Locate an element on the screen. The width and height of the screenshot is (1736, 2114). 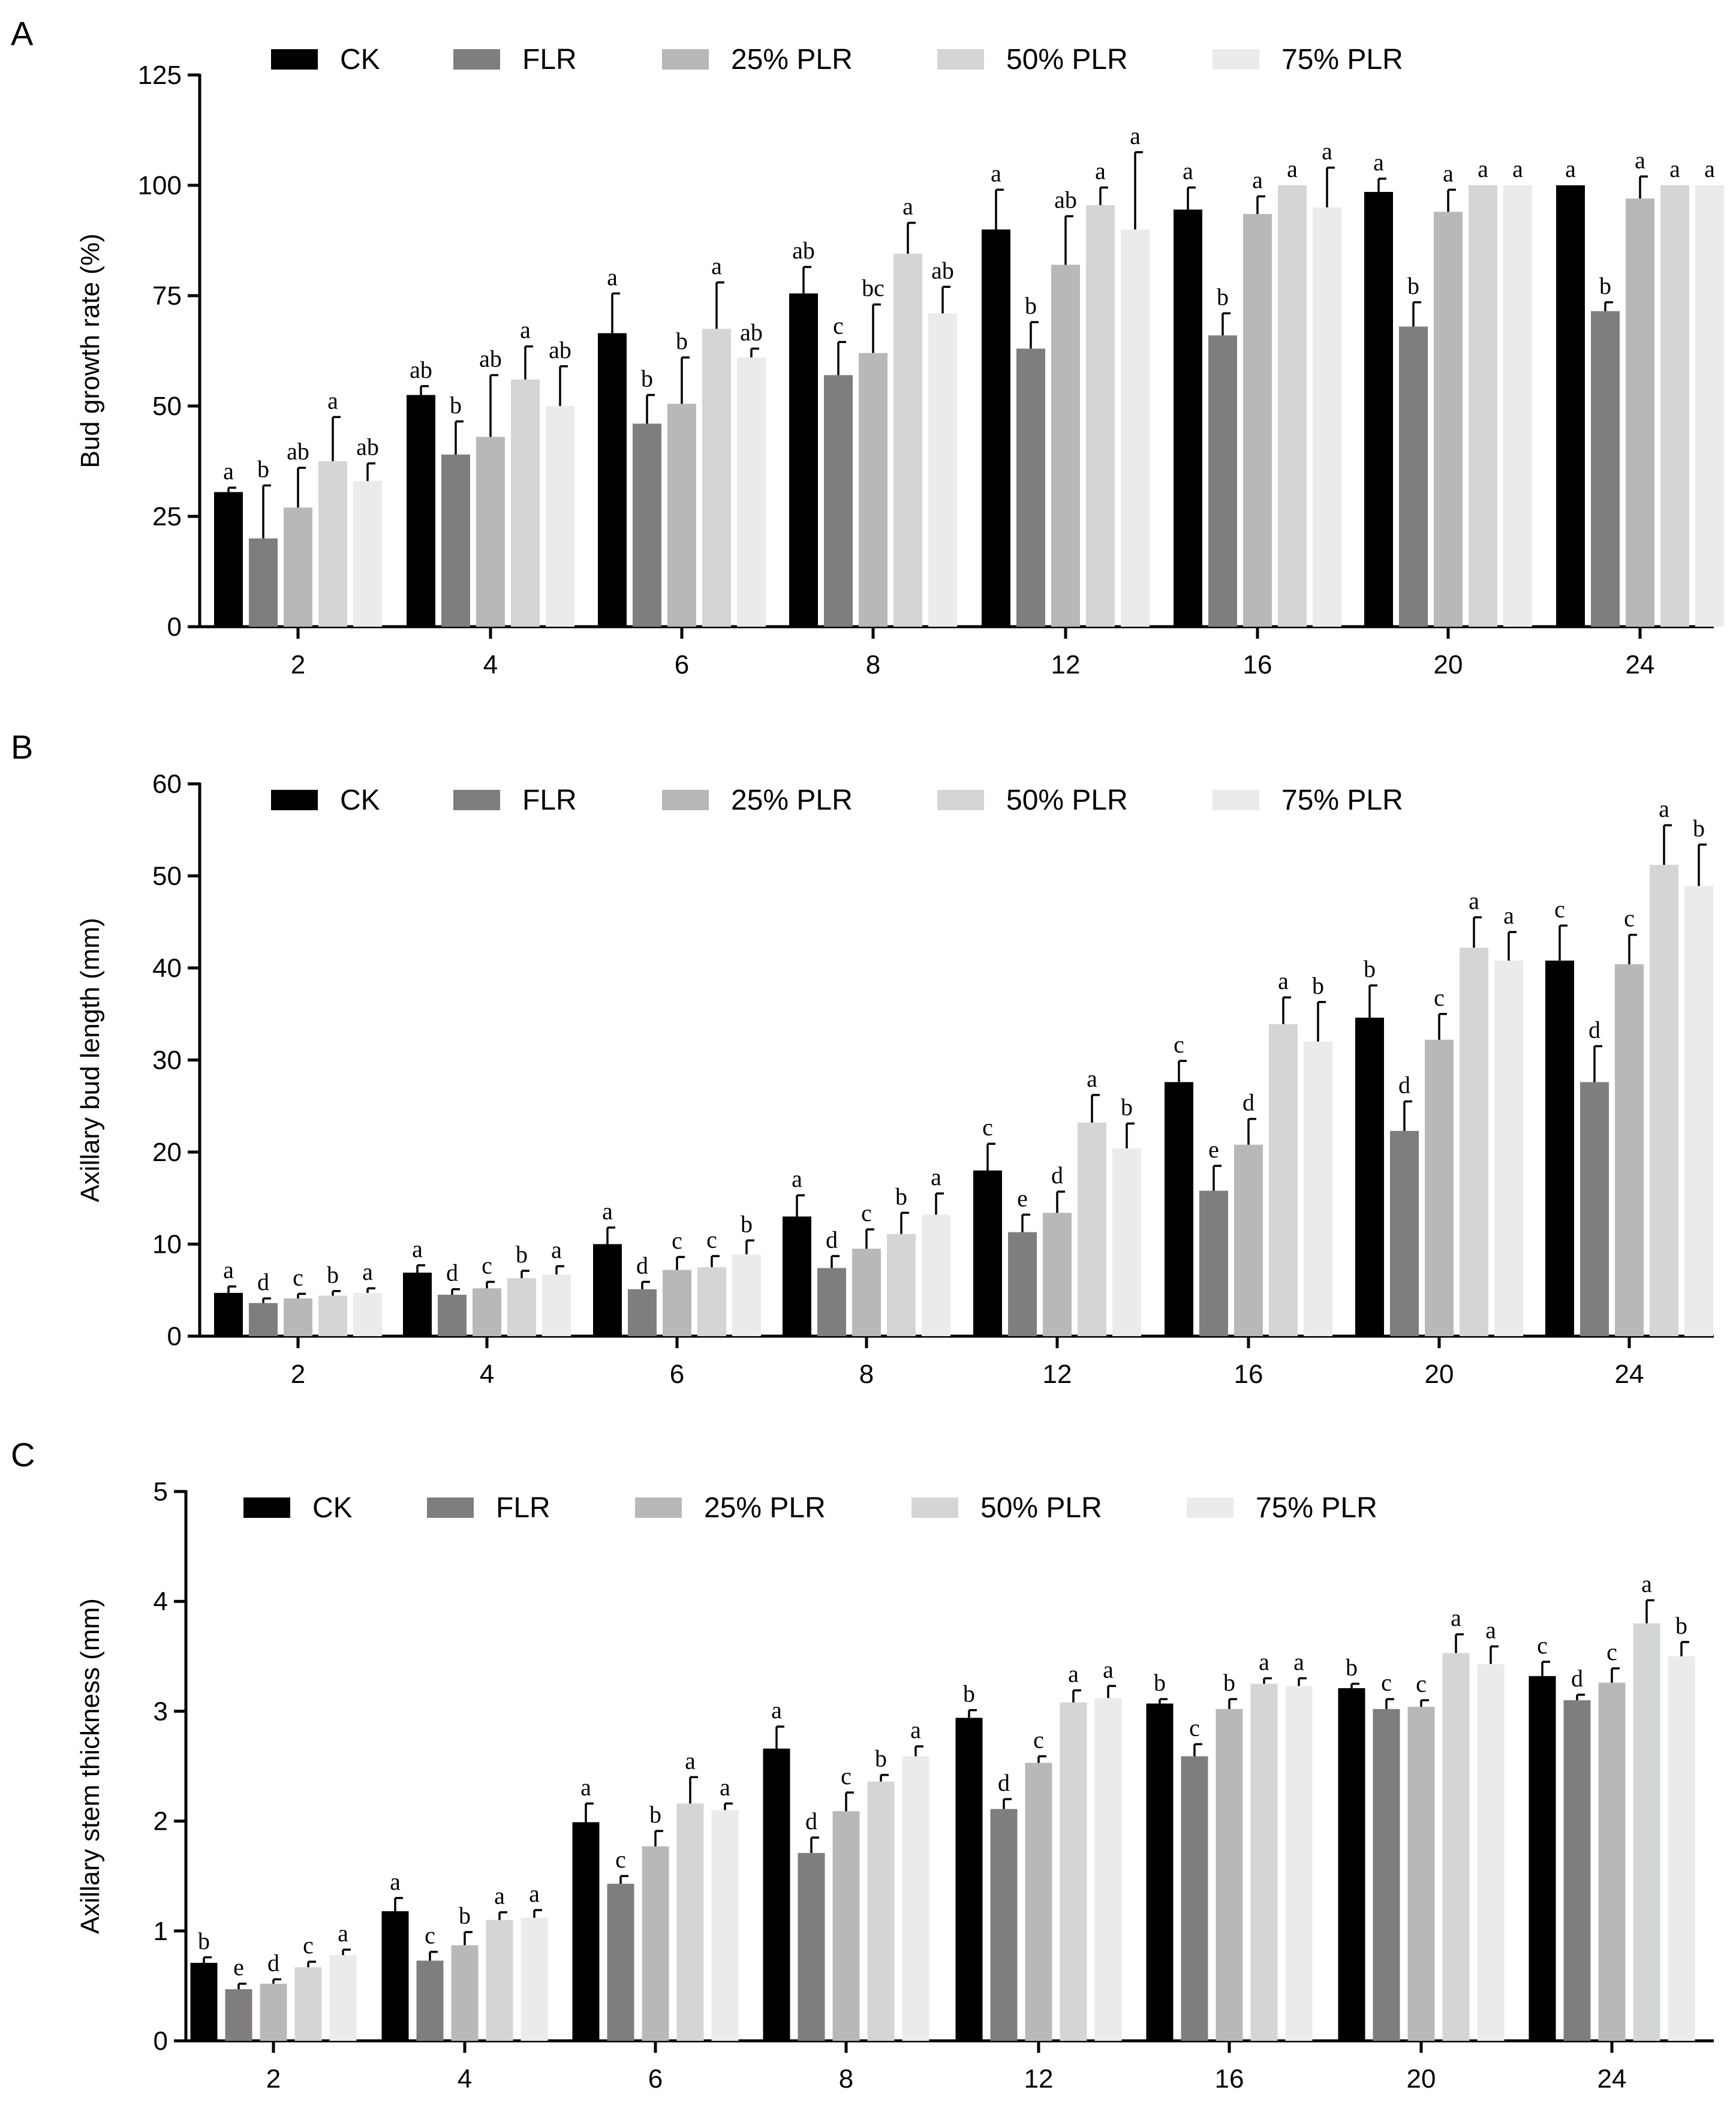
y-tick-label: 0 is located at coordinates (174, 627).